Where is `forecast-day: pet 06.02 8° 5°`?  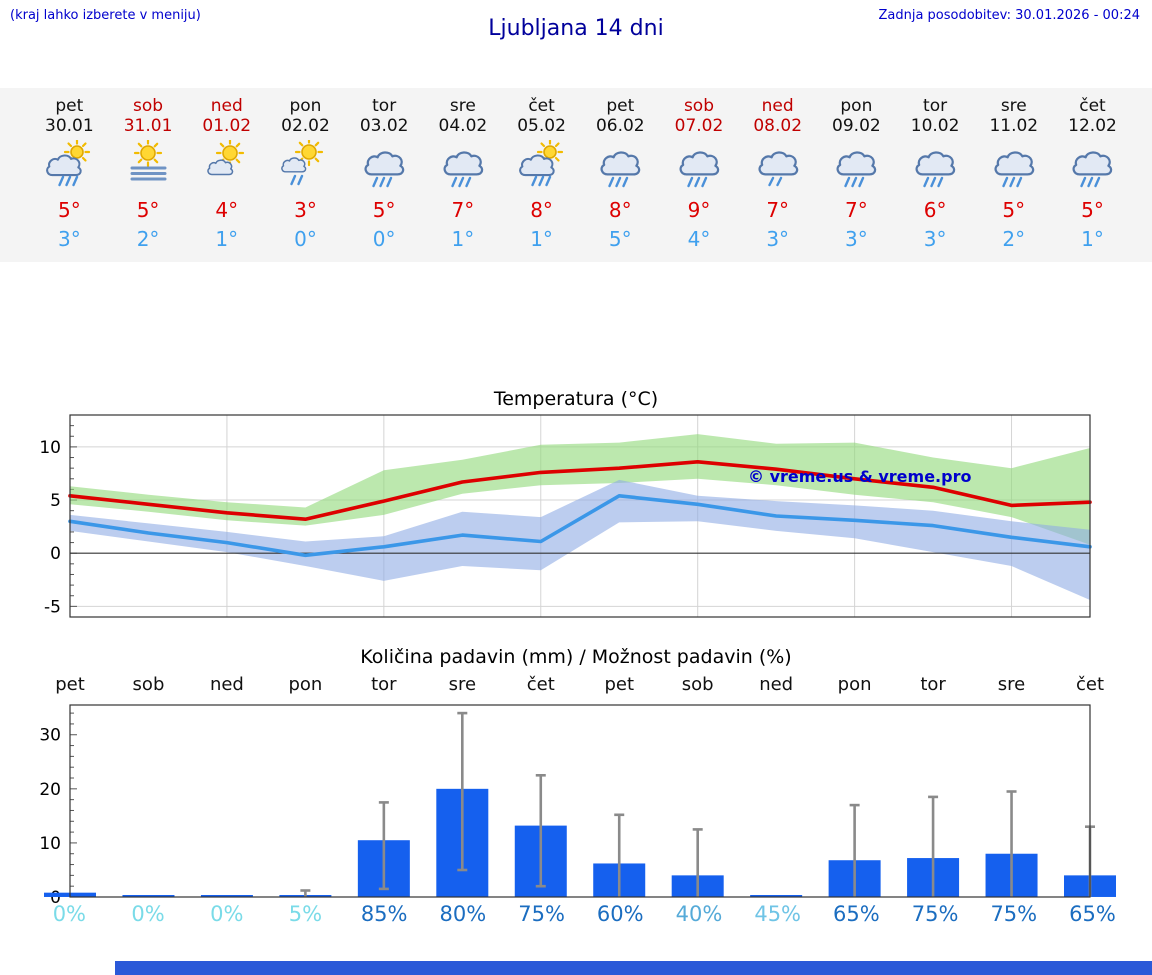 forecast-day: pet 06.02 8° 5° is located at coordinates (620, 178).